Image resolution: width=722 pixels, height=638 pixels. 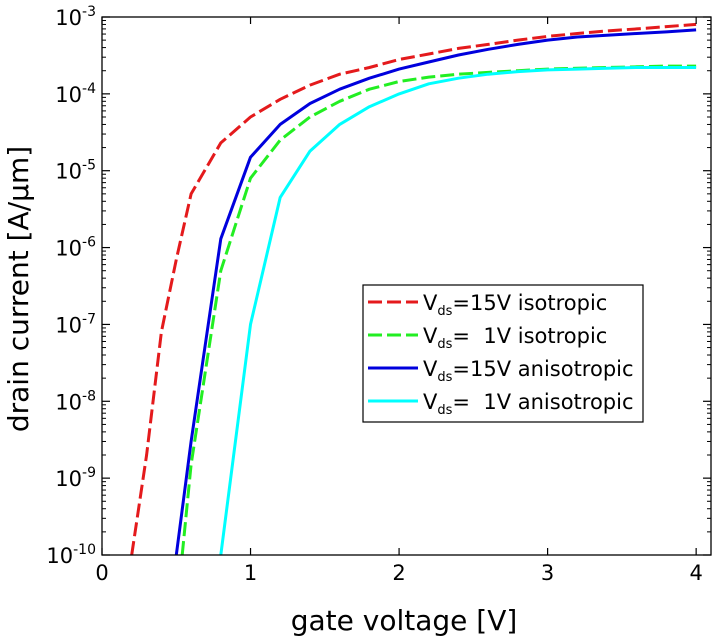 I want to click on y-tick-exponent: -4, so click(x=89, y=89).